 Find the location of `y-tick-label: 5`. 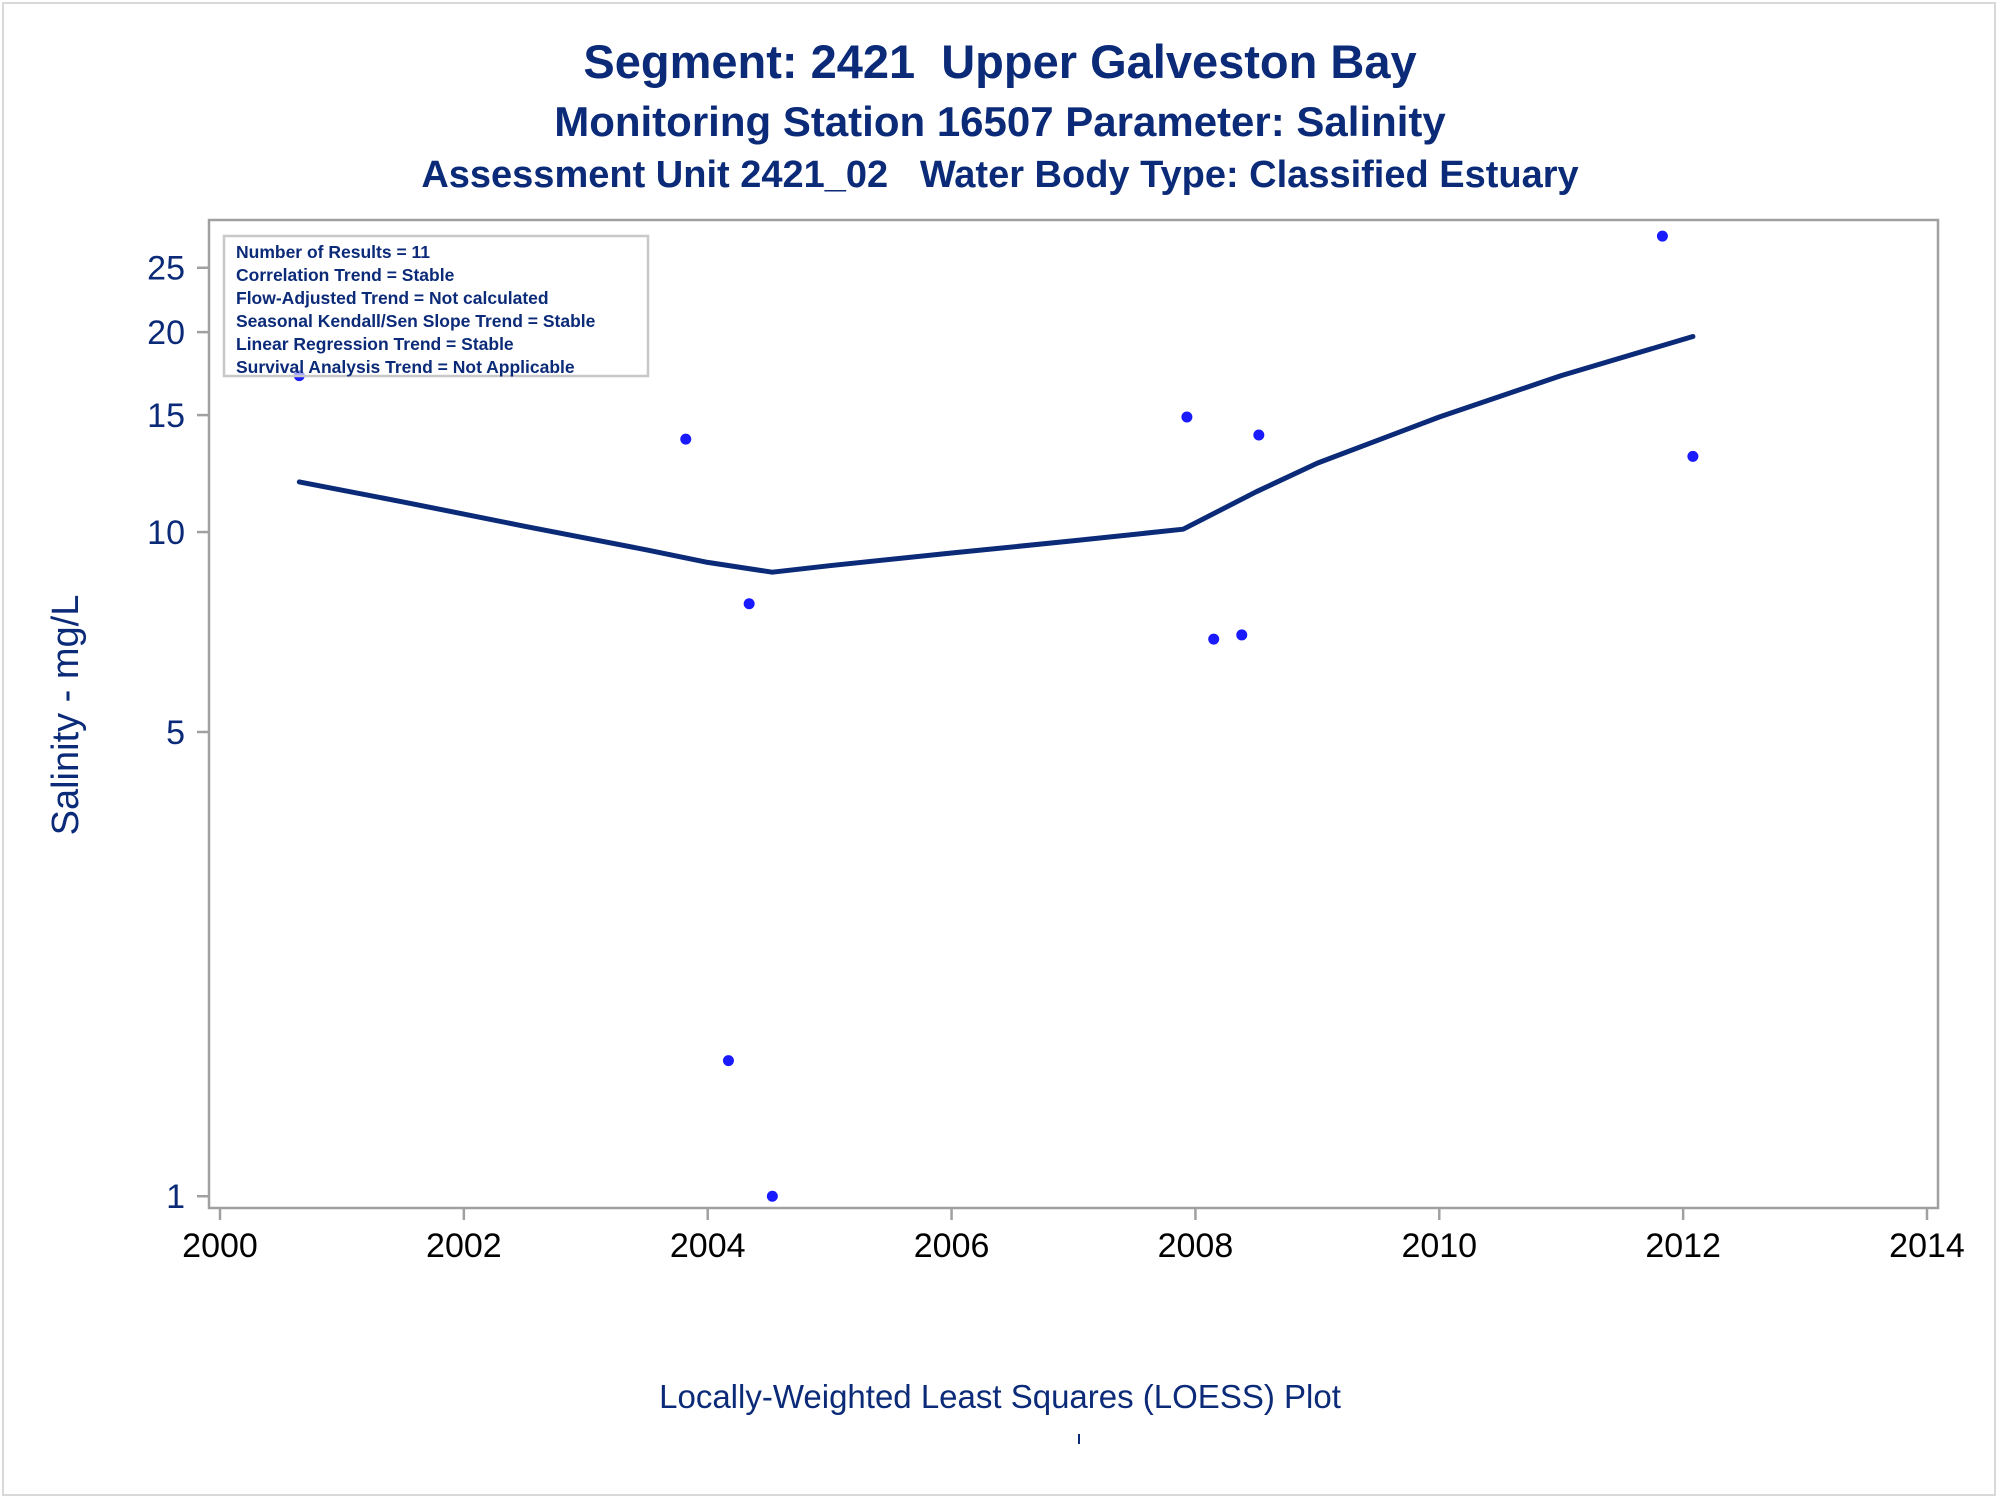

y-tick-label: 5 is located at coordinates (175, 733).